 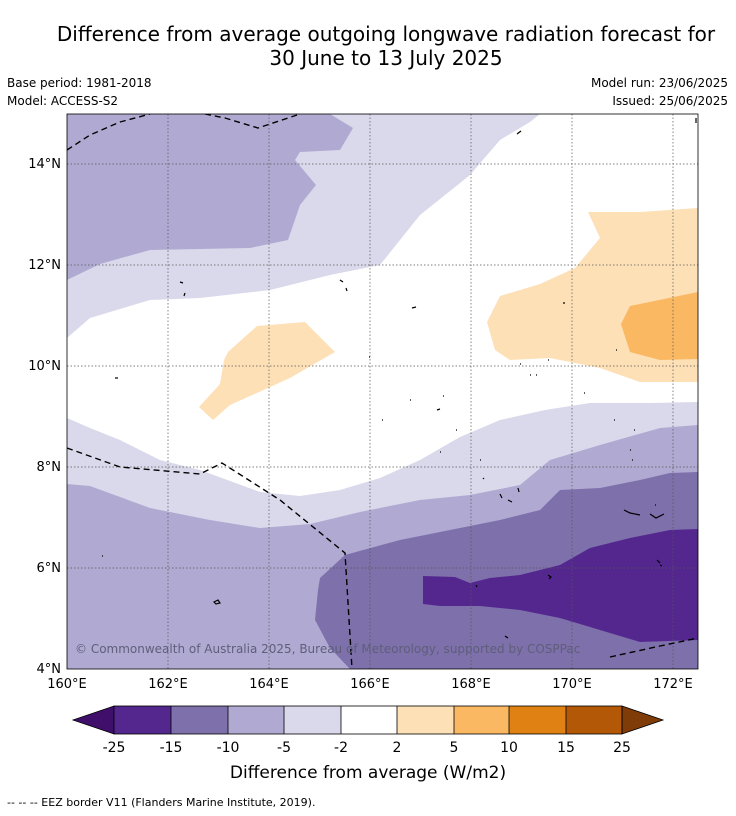 What do you see at coordinates (560, 585) in the screenshot?
I see `band-minus25-minus15` at bounding box center [560, 585].